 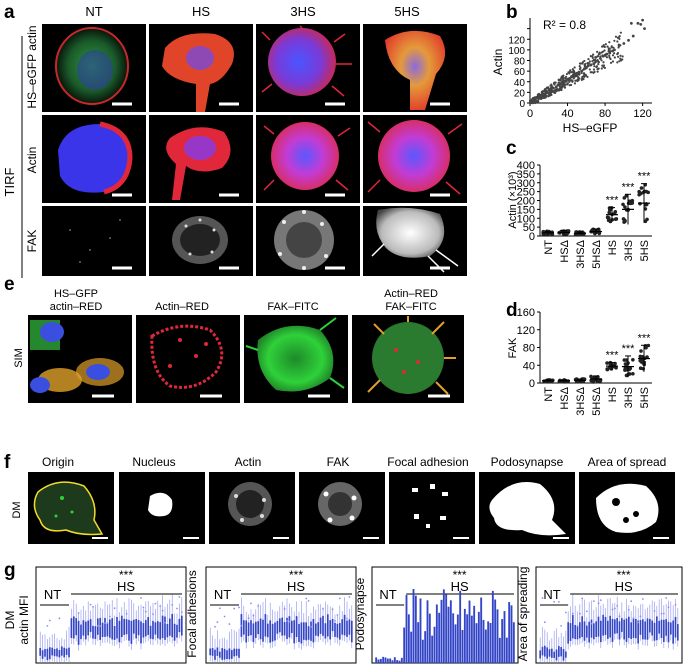 What do you see at coordinates (281, 615) in the screenshot?
I see `panel-g-subplot-2: NT ***HS` at bounding box center [281, 615].